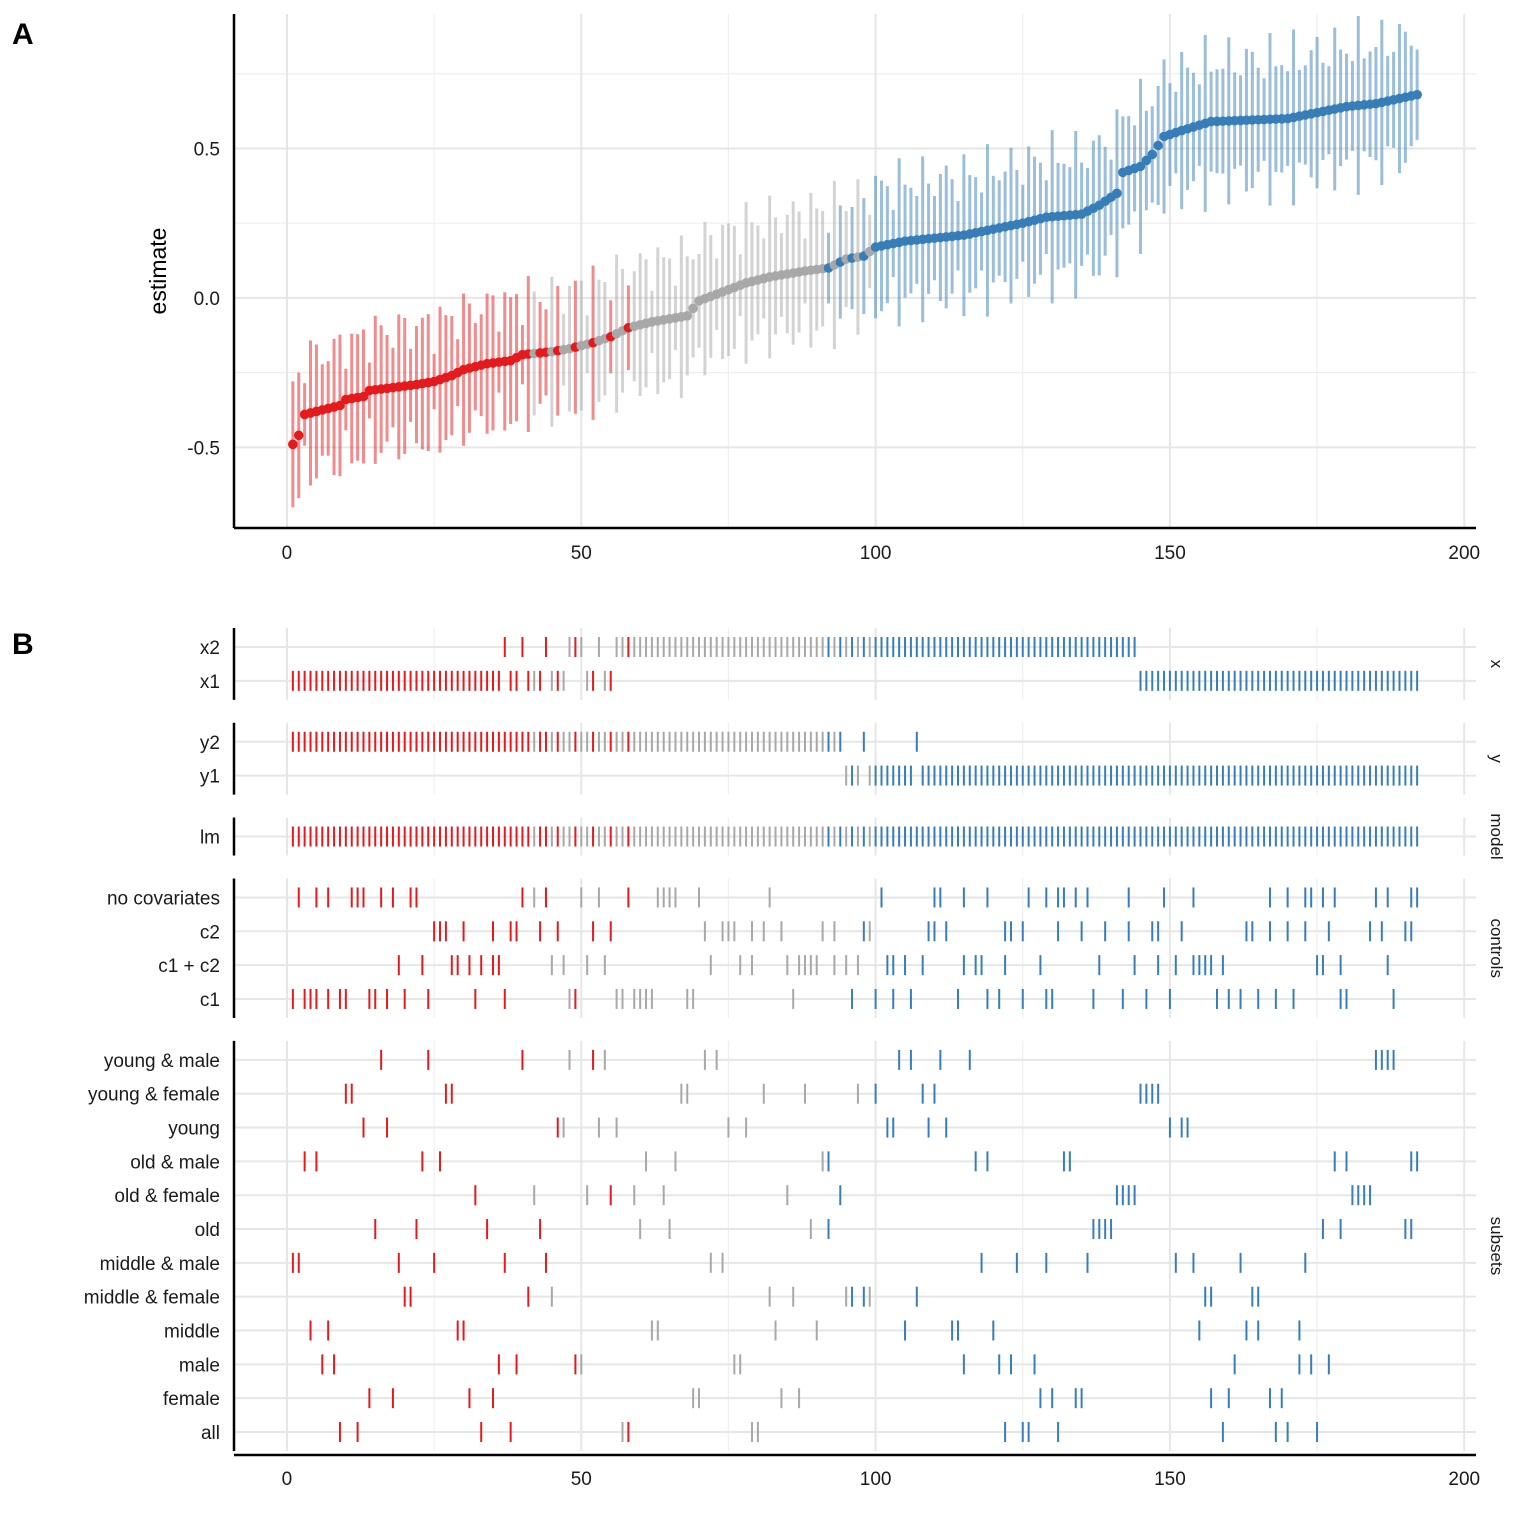 The height and width of the screenshot is (1536, 1536). I want to click on panel-a-label: A, so click(23, 34).